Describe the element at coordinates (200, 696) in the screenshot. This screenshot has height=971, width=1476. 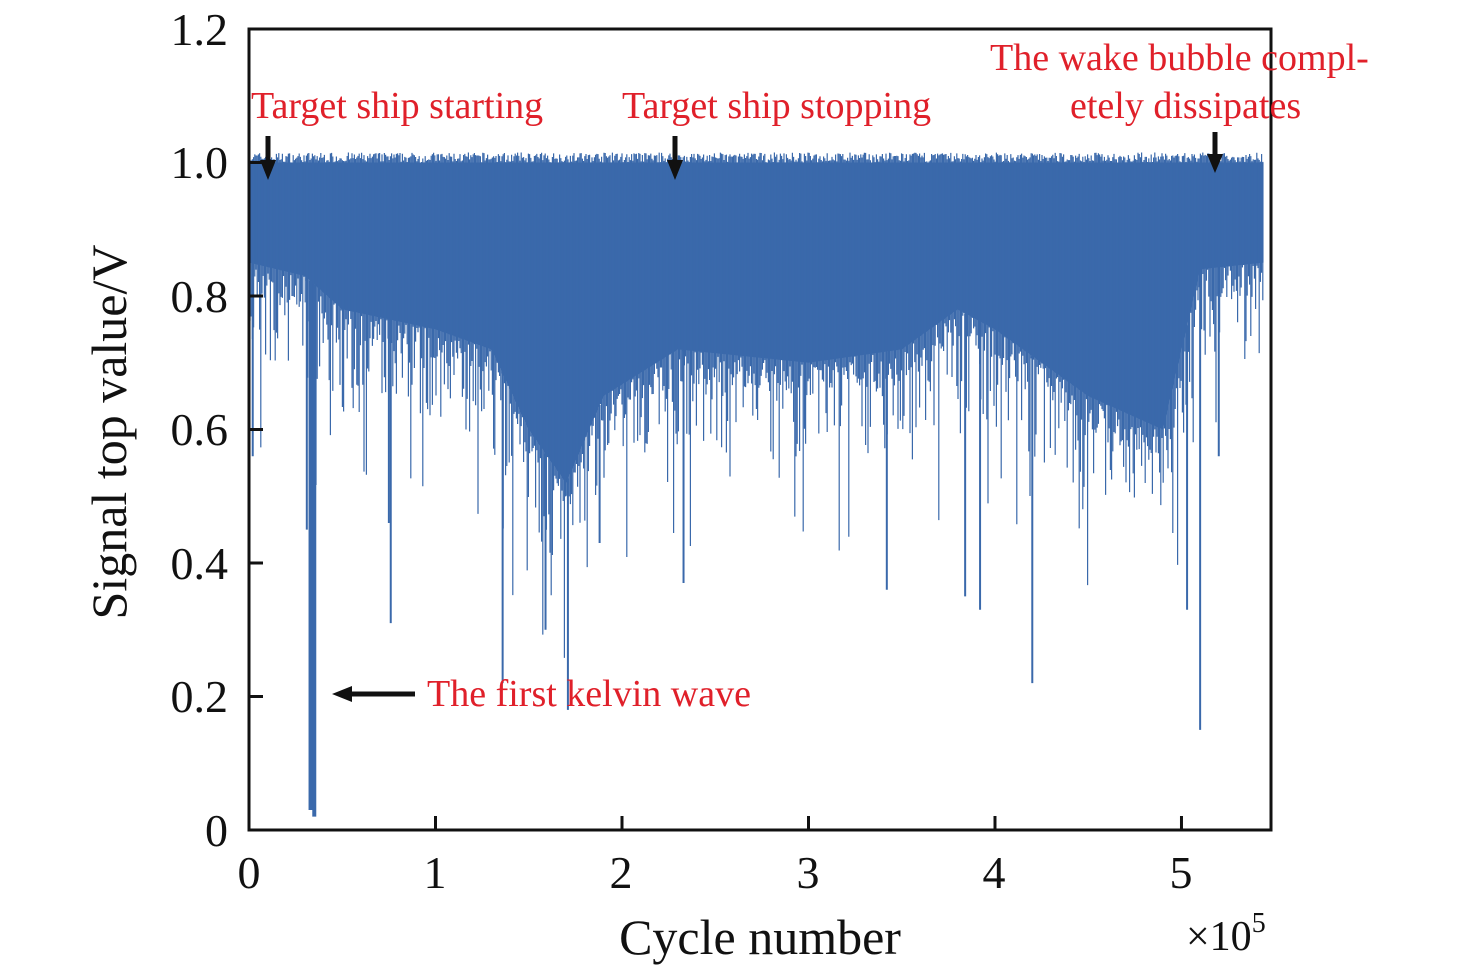
I see `y-tick-label: 0.2` at that location.